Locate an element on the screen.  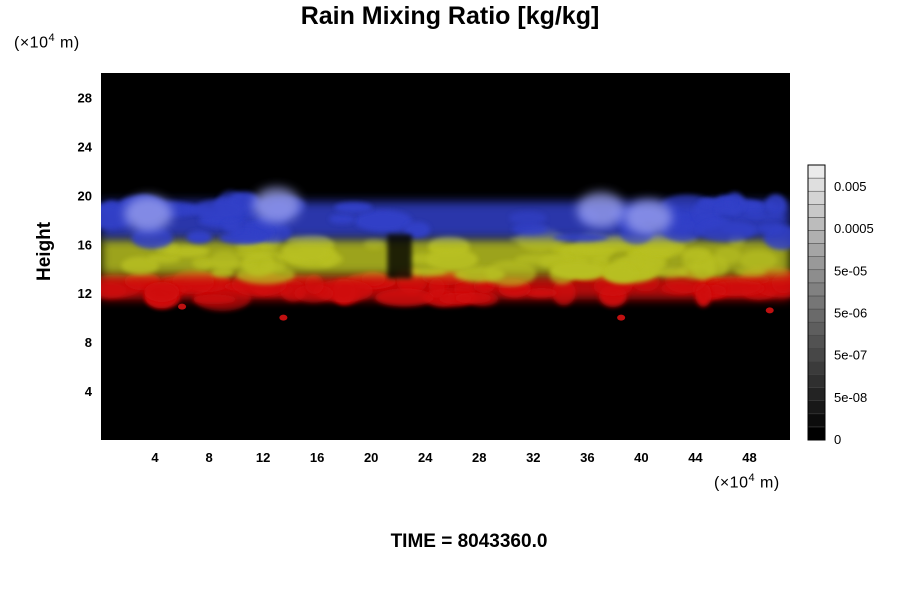
colorbar: 0 5e-08 5e-07 5e-06 5e-05 0.0005 0.005 is located at coordinates (840, 305).